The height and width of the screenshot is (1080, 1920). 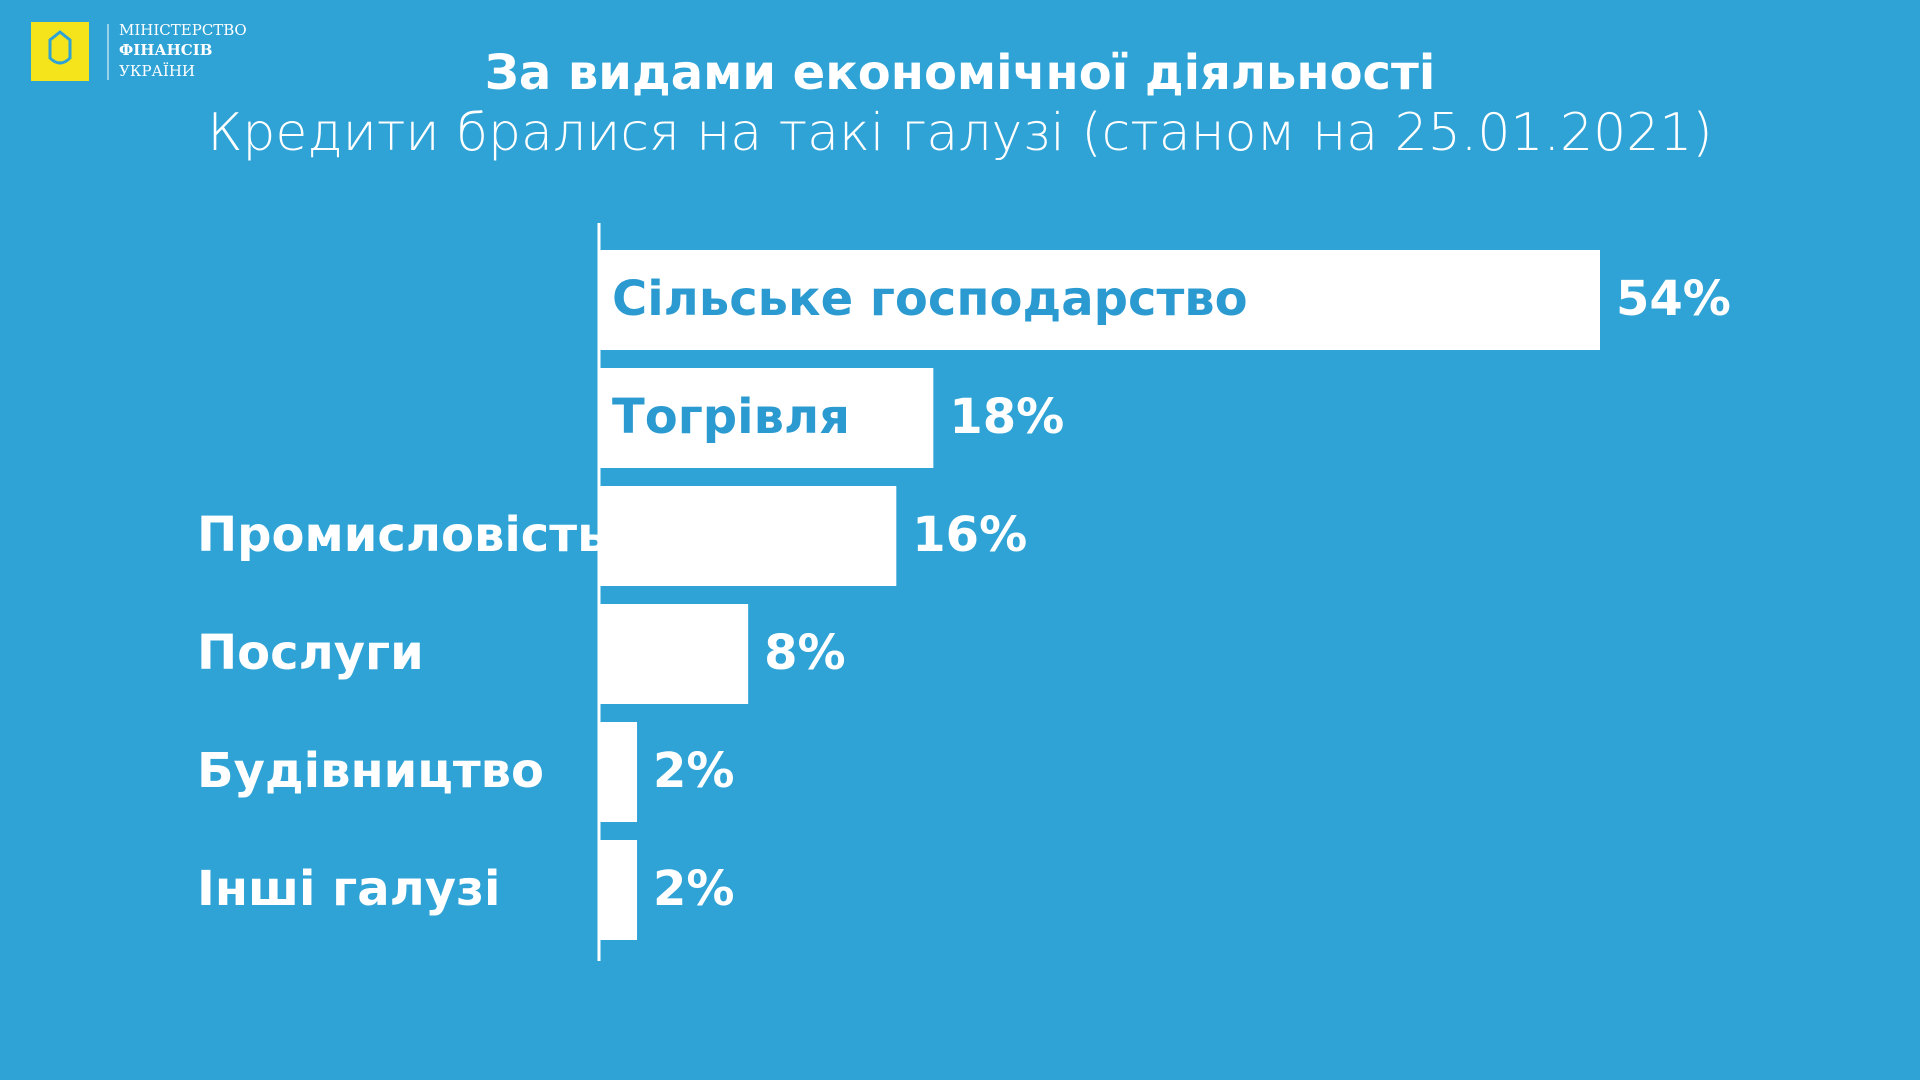 What do you see at coordinates (1006, 417) in the screenshot?
I see `value-label: 18%` at bounding box center [1006, 417].